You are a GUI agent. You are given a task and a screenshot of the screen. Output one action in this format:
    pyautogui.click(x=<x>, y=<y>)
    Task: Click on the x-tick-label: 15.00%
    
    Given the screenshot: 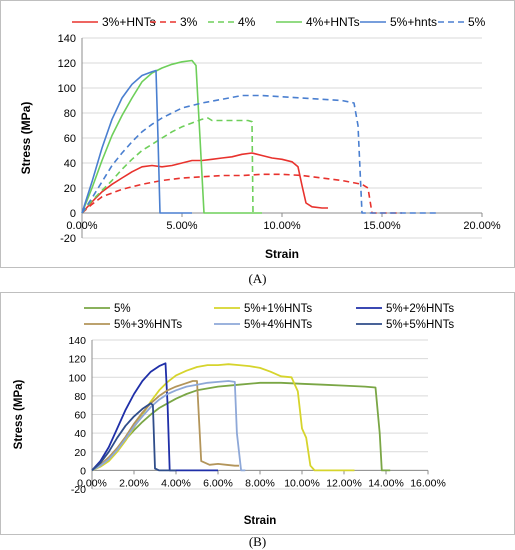 What is the action you would take?
    pyautogui.click(x=382, y=226)
    